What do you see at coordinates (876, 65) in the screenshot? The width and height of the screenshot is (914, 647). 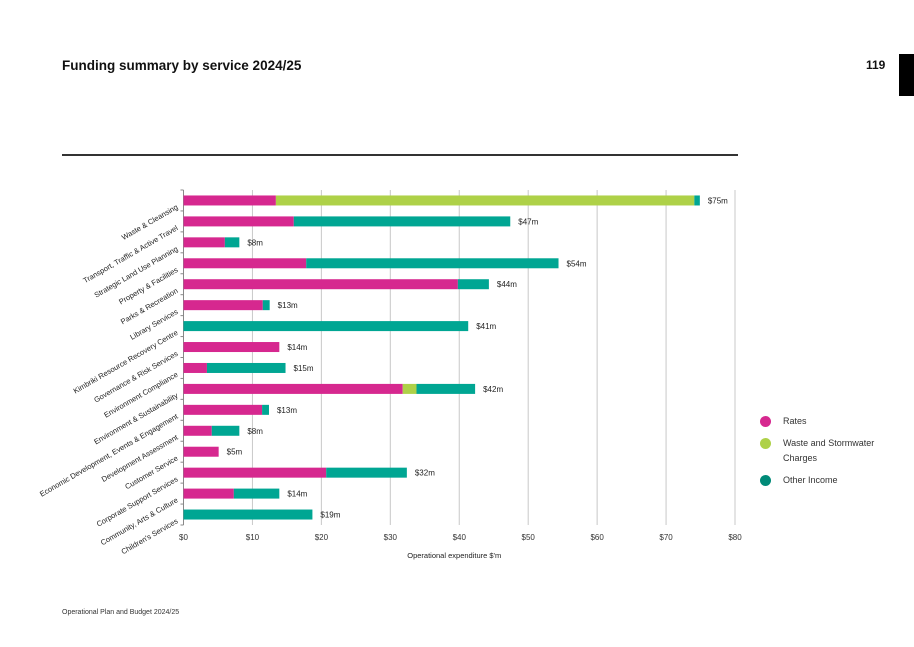 I see `page-number: 119` at bounding box center [876, 65].